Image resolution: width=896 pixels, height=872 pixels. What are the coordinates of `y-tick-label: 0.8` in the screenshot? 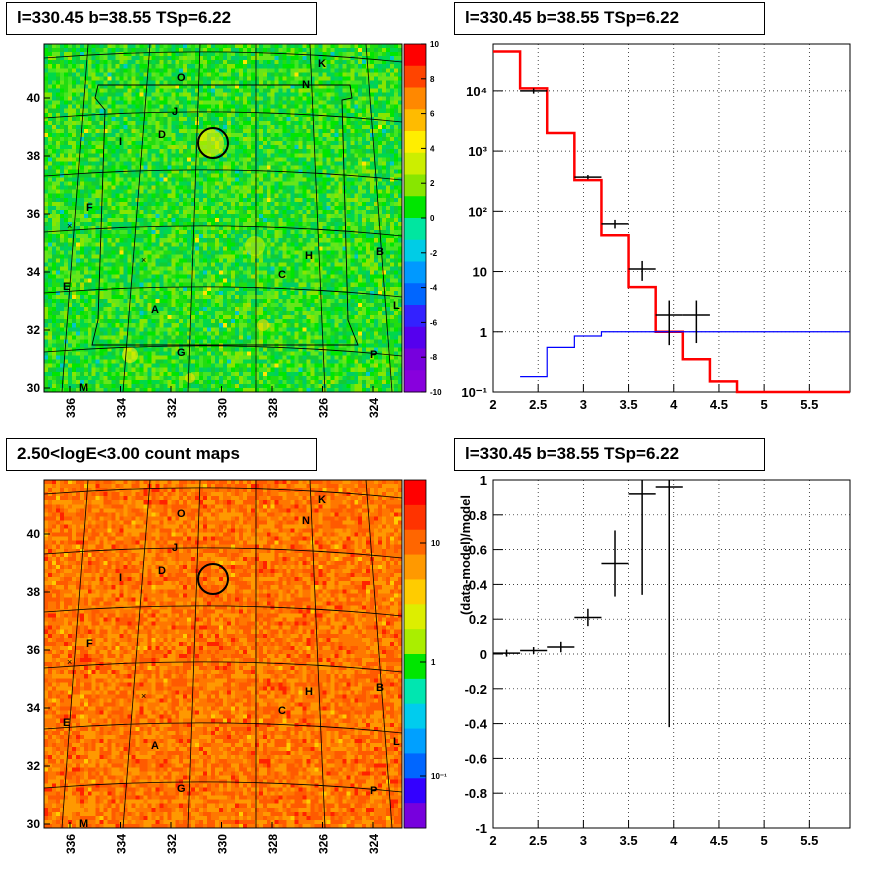 It's located at (478, 515).